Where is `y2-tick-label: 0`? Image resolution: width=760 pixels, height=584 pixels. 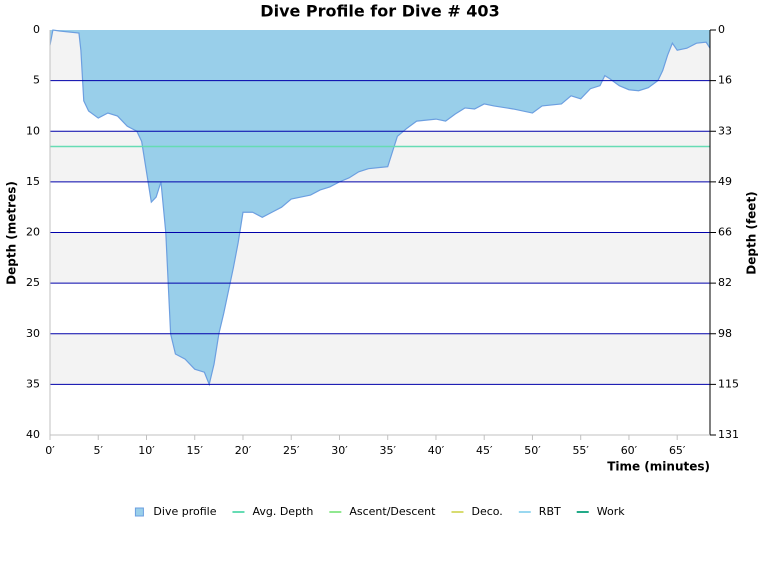 y2-tick-label: 0 is located at coordinates (721, 29).